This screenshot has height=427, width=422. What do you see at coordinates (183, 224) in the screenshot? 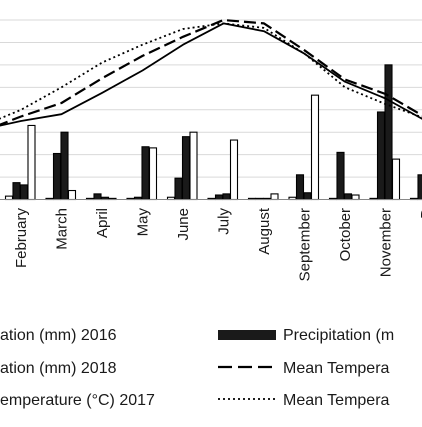
I see `x-tick-label-june: June` at bounding box center [183, 224].